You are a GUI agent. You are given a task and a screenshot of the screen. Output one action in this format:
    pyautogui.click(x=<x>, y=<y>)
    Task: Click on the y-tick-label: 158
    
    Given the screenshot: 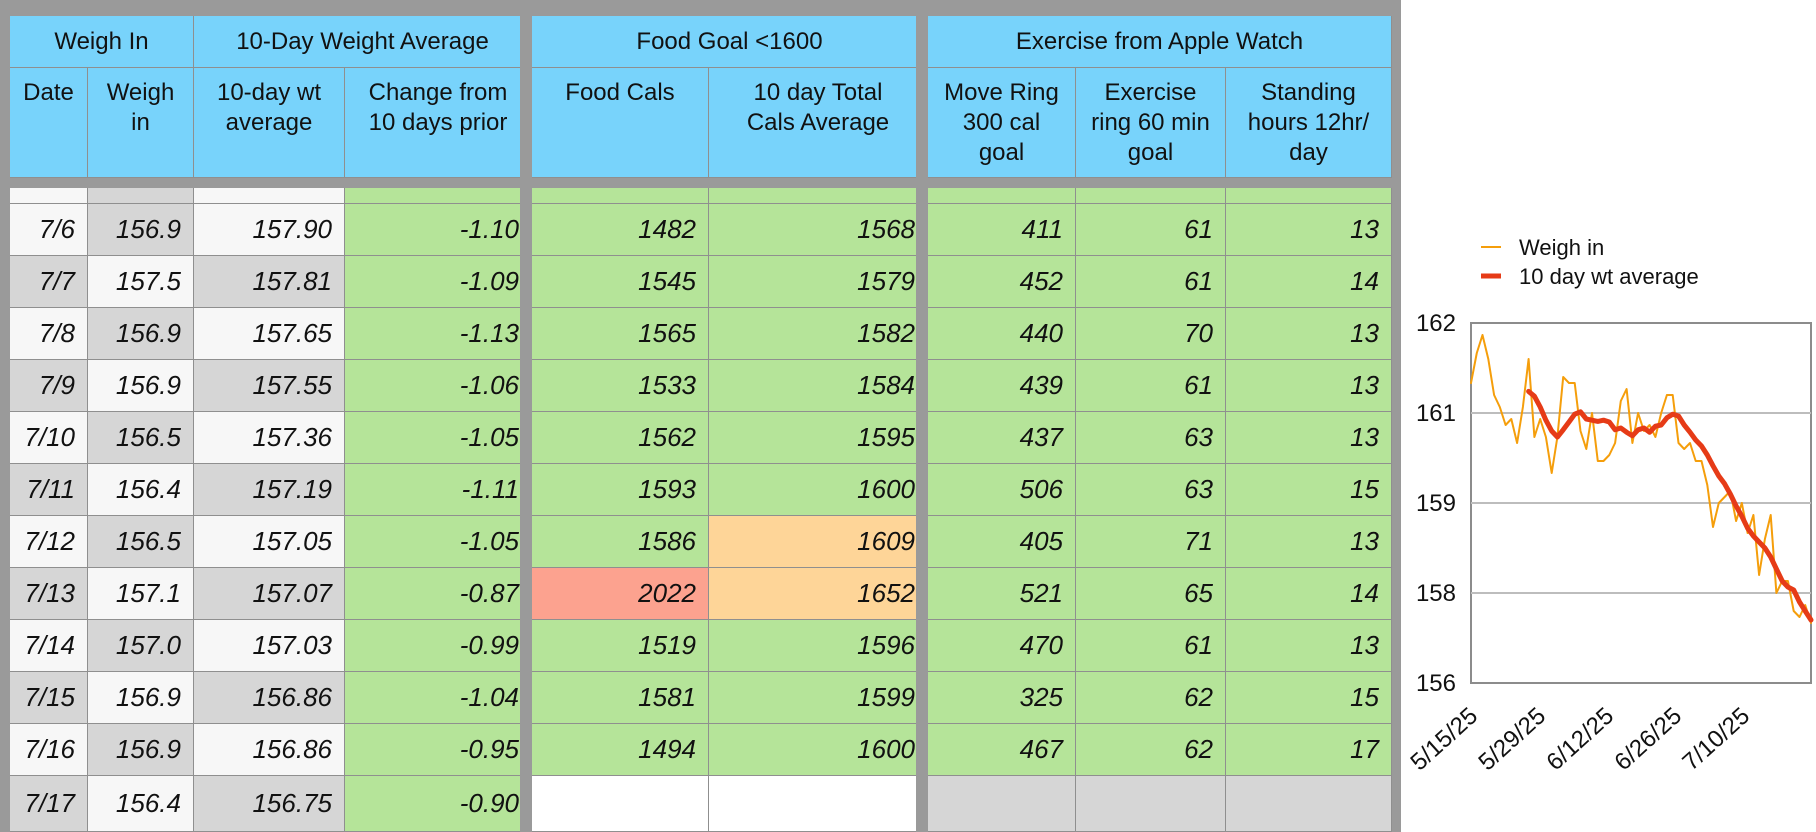 What is the action you would take?
    pyautogui.click(x=1436, y=593)
    